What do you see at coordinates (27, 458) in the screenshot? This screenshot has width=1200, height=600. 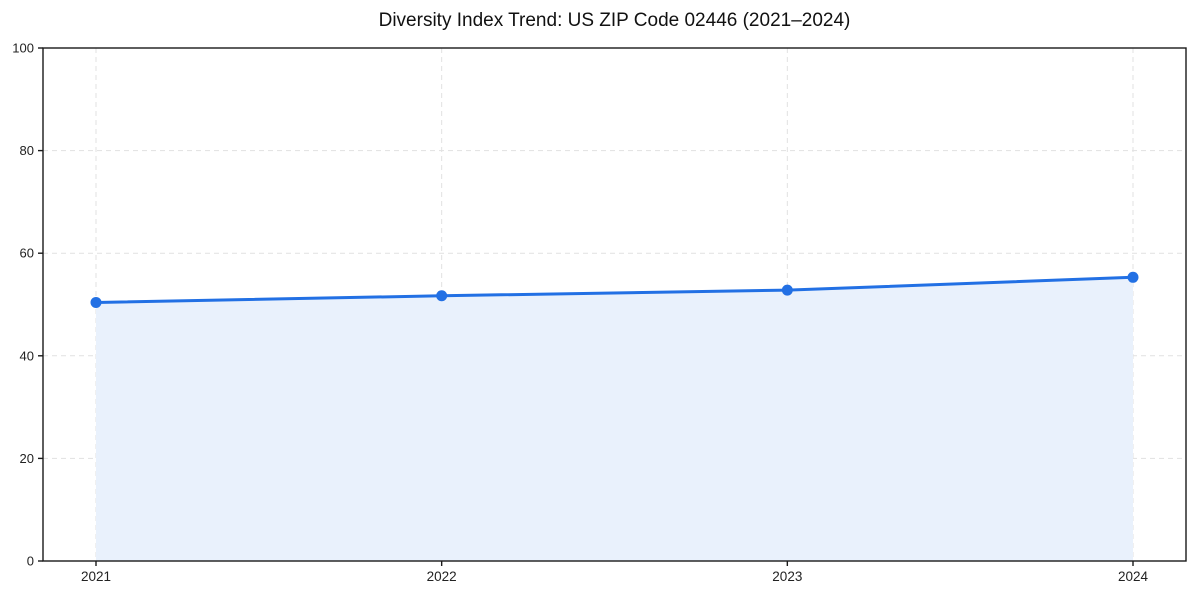 I see `y-tick-label: 20` at bounding box center [27, 458].